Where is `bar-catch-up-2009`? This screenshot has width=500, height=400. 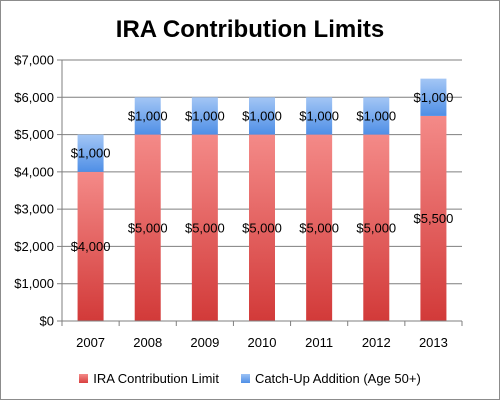
bar-catch-up-2009 is located at coordinates (204, 116).